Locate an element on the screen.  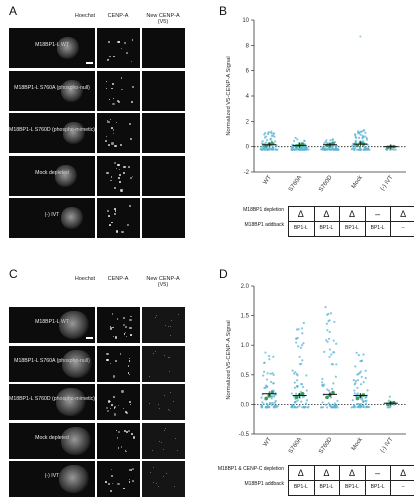
x-tick-label: WT is located at coordinates (268, 441).